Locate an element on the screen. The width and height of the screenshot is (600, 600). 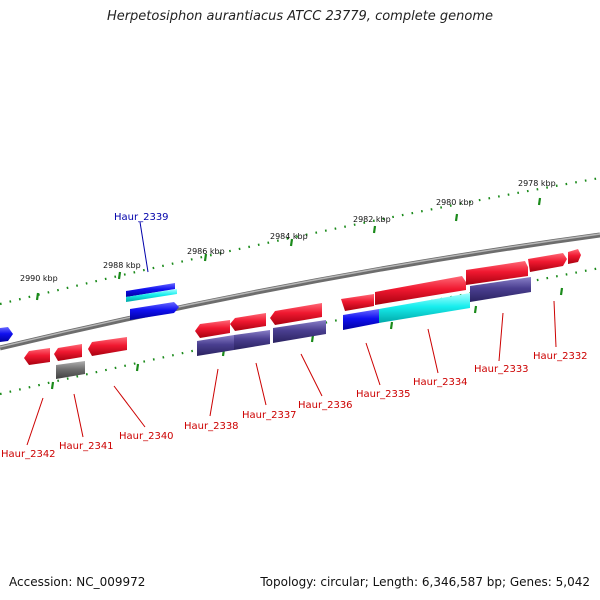
gene-label-haur-2341: Haur_2341 is located at coordinates (86, 446).